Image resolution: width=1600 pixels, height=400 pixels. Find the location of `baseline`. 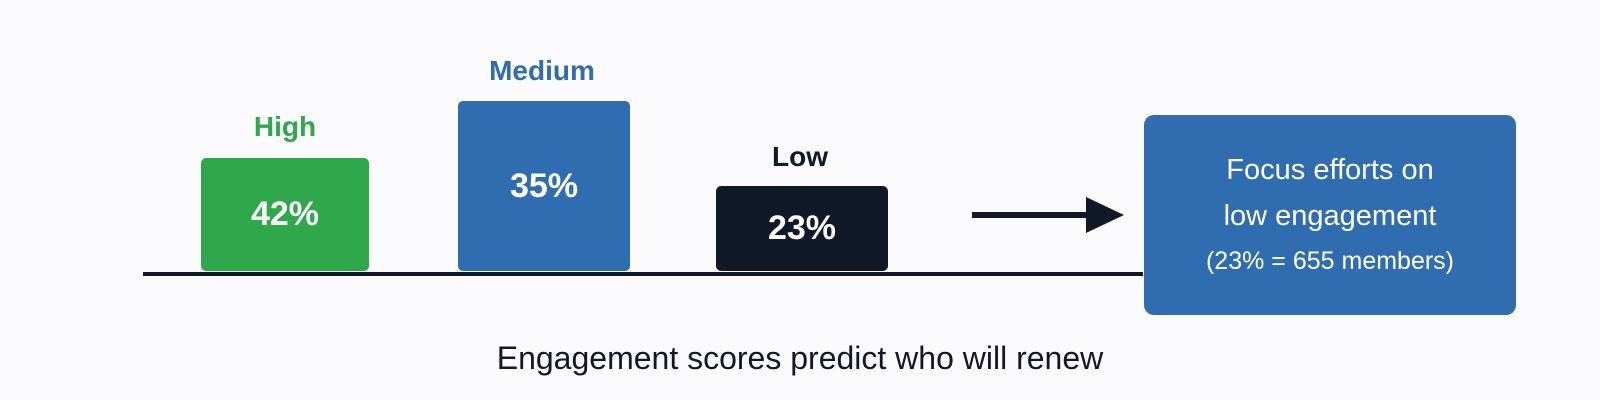

baseline is located at coordinates (643, 274).